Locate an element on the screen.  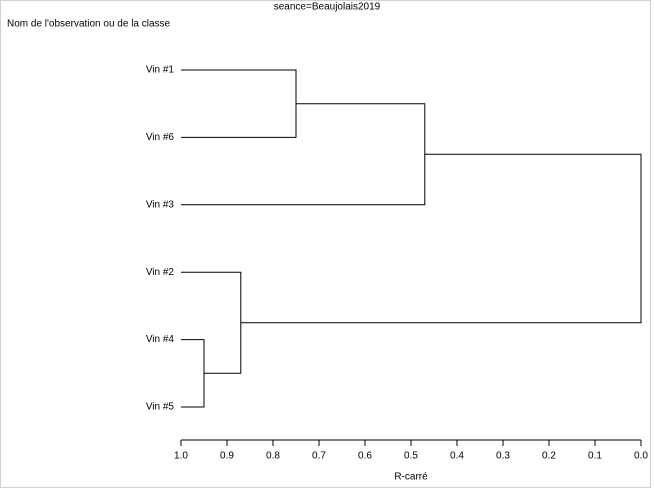
leaf-label: Vin #2 is located at coordinates (160, 272).